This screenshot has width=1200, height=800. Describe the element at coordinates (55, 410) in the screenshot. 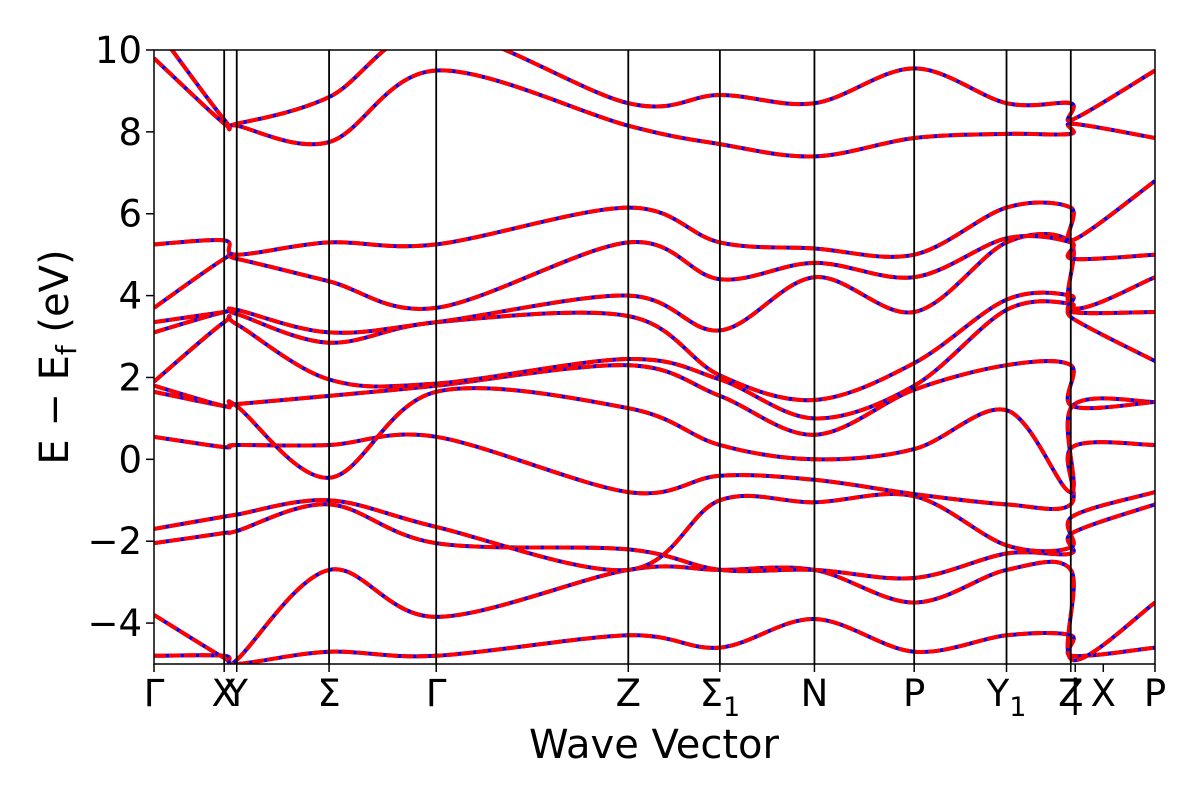

I see `y-axis-label-main: E − E` at that location.